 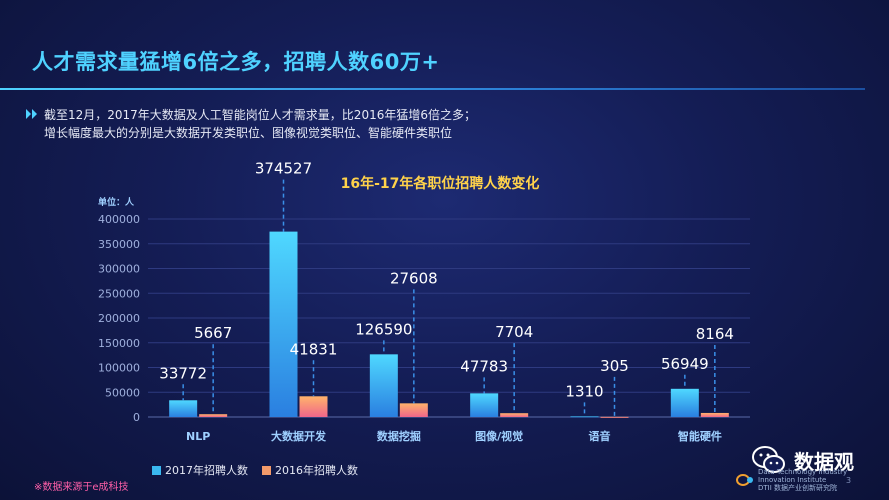 I want to click on x-tick-label: 图像/视觉, so click(x=499, y=436).